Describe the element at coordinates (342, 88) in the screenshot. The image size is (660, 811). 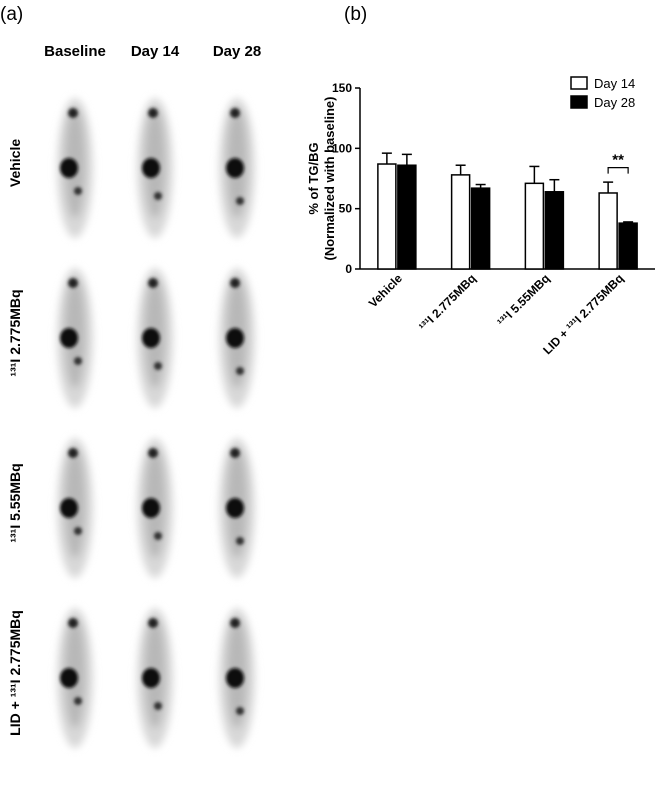
I see `y-tick-label: 150` at that location.